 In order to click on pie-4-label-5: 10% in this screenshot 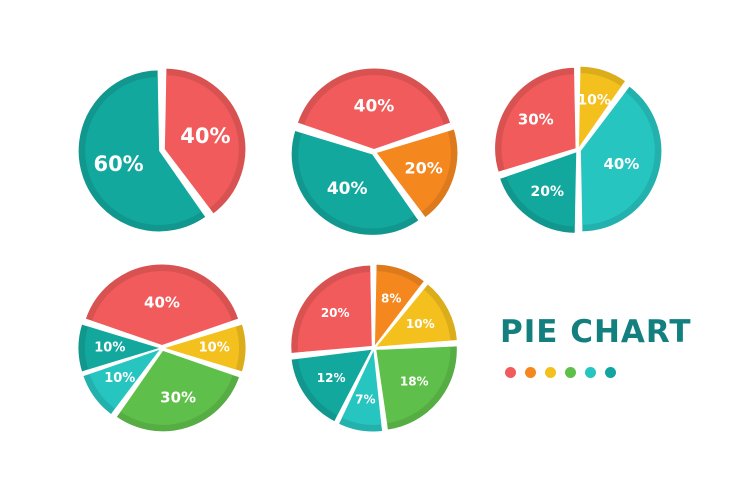, I will do `click(109, 348)`.